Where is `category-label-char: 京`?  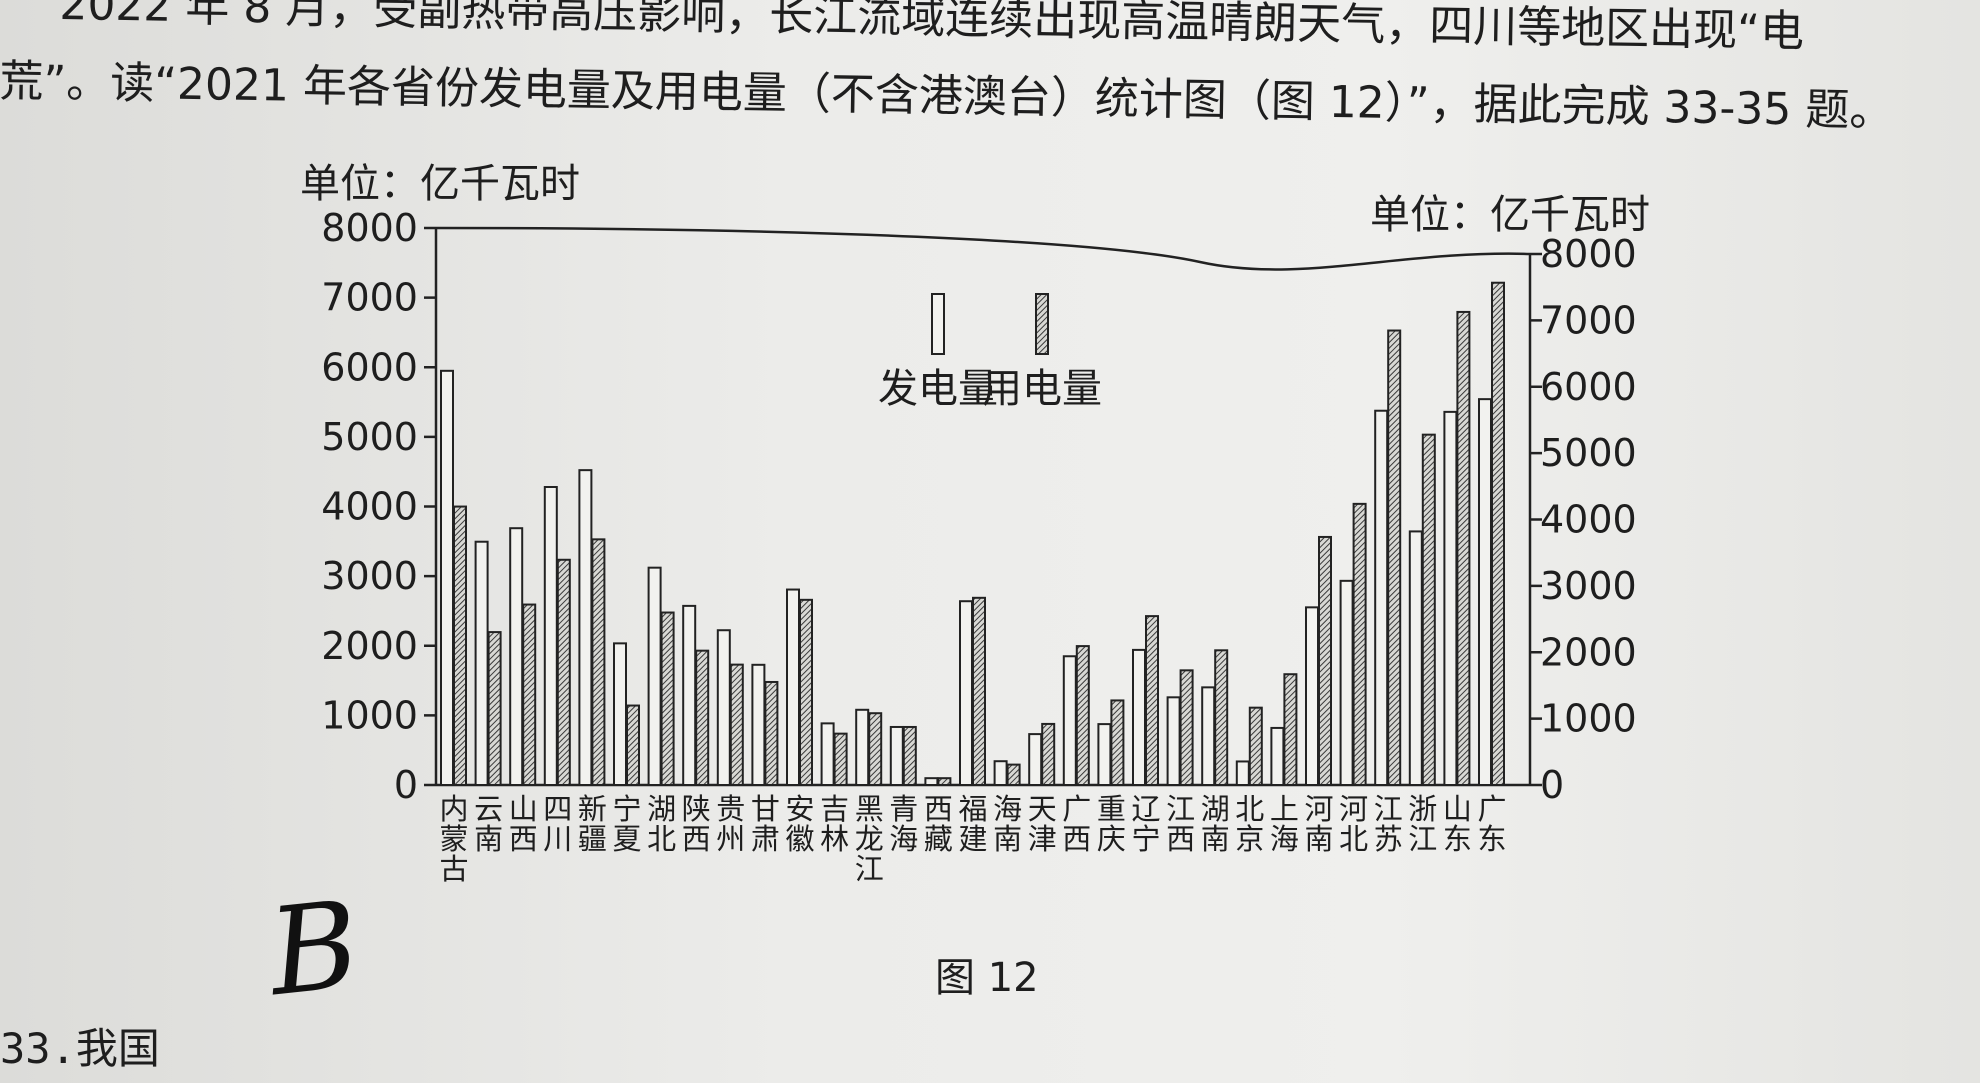
category-label-char: 京 is located at coordinates (1249, 839).